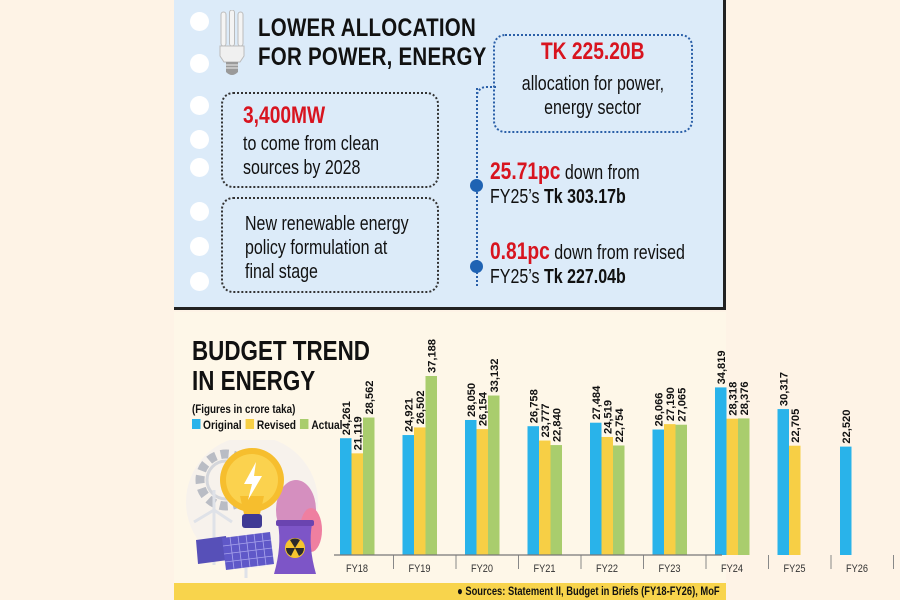  Describe the element at coordinates (857, 569) in the screenshot. I see `x-tick-label: FY26` at that location.